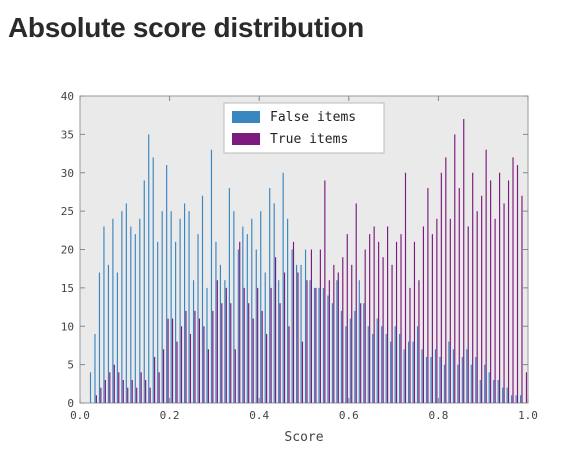  What do you see at coordinates (313, 117) in the screenshot?
I see `legend-label-false-items: False items` at bounding box center [313, 117].